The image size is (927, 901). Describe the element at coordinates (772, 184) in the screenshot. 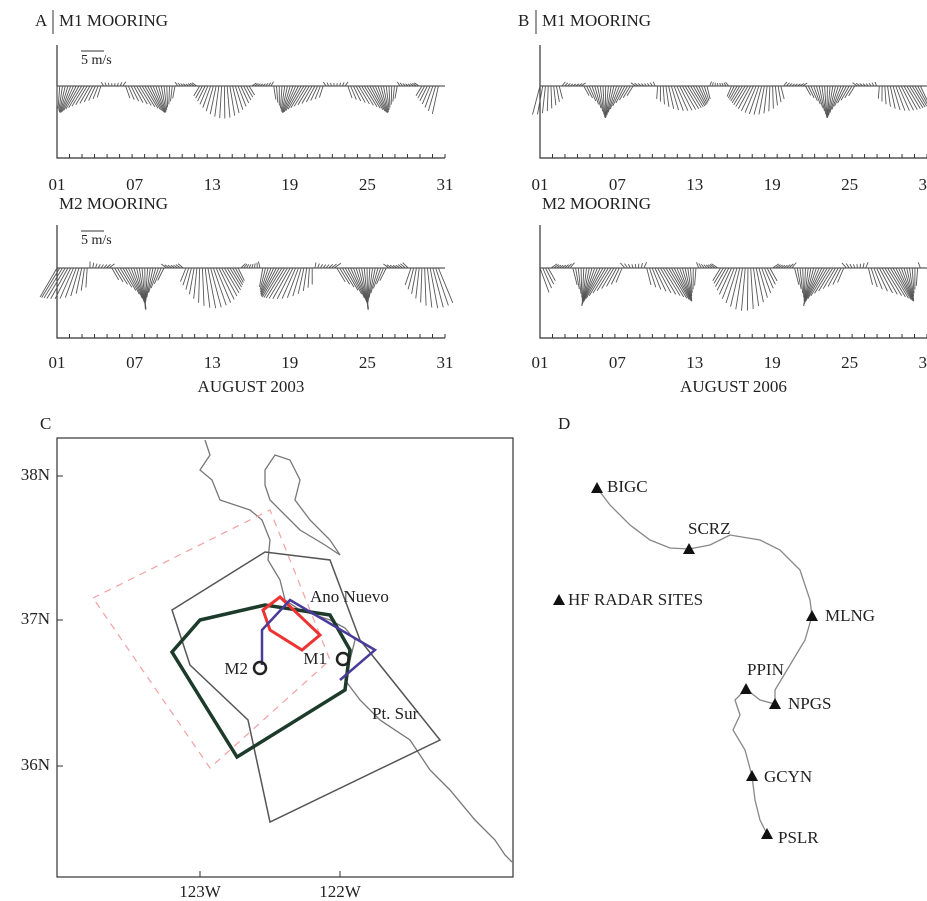

I see `x-tick-label: 19` at that location.